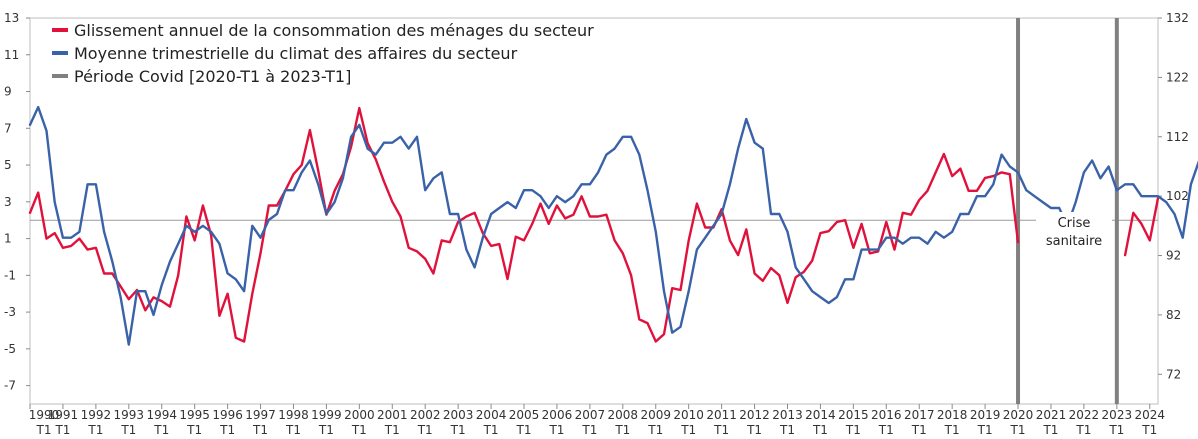 Image resolution: width=1198 pixels, height=439 pixels. I want to click on legend-swatch-covid, so click(60, 76).